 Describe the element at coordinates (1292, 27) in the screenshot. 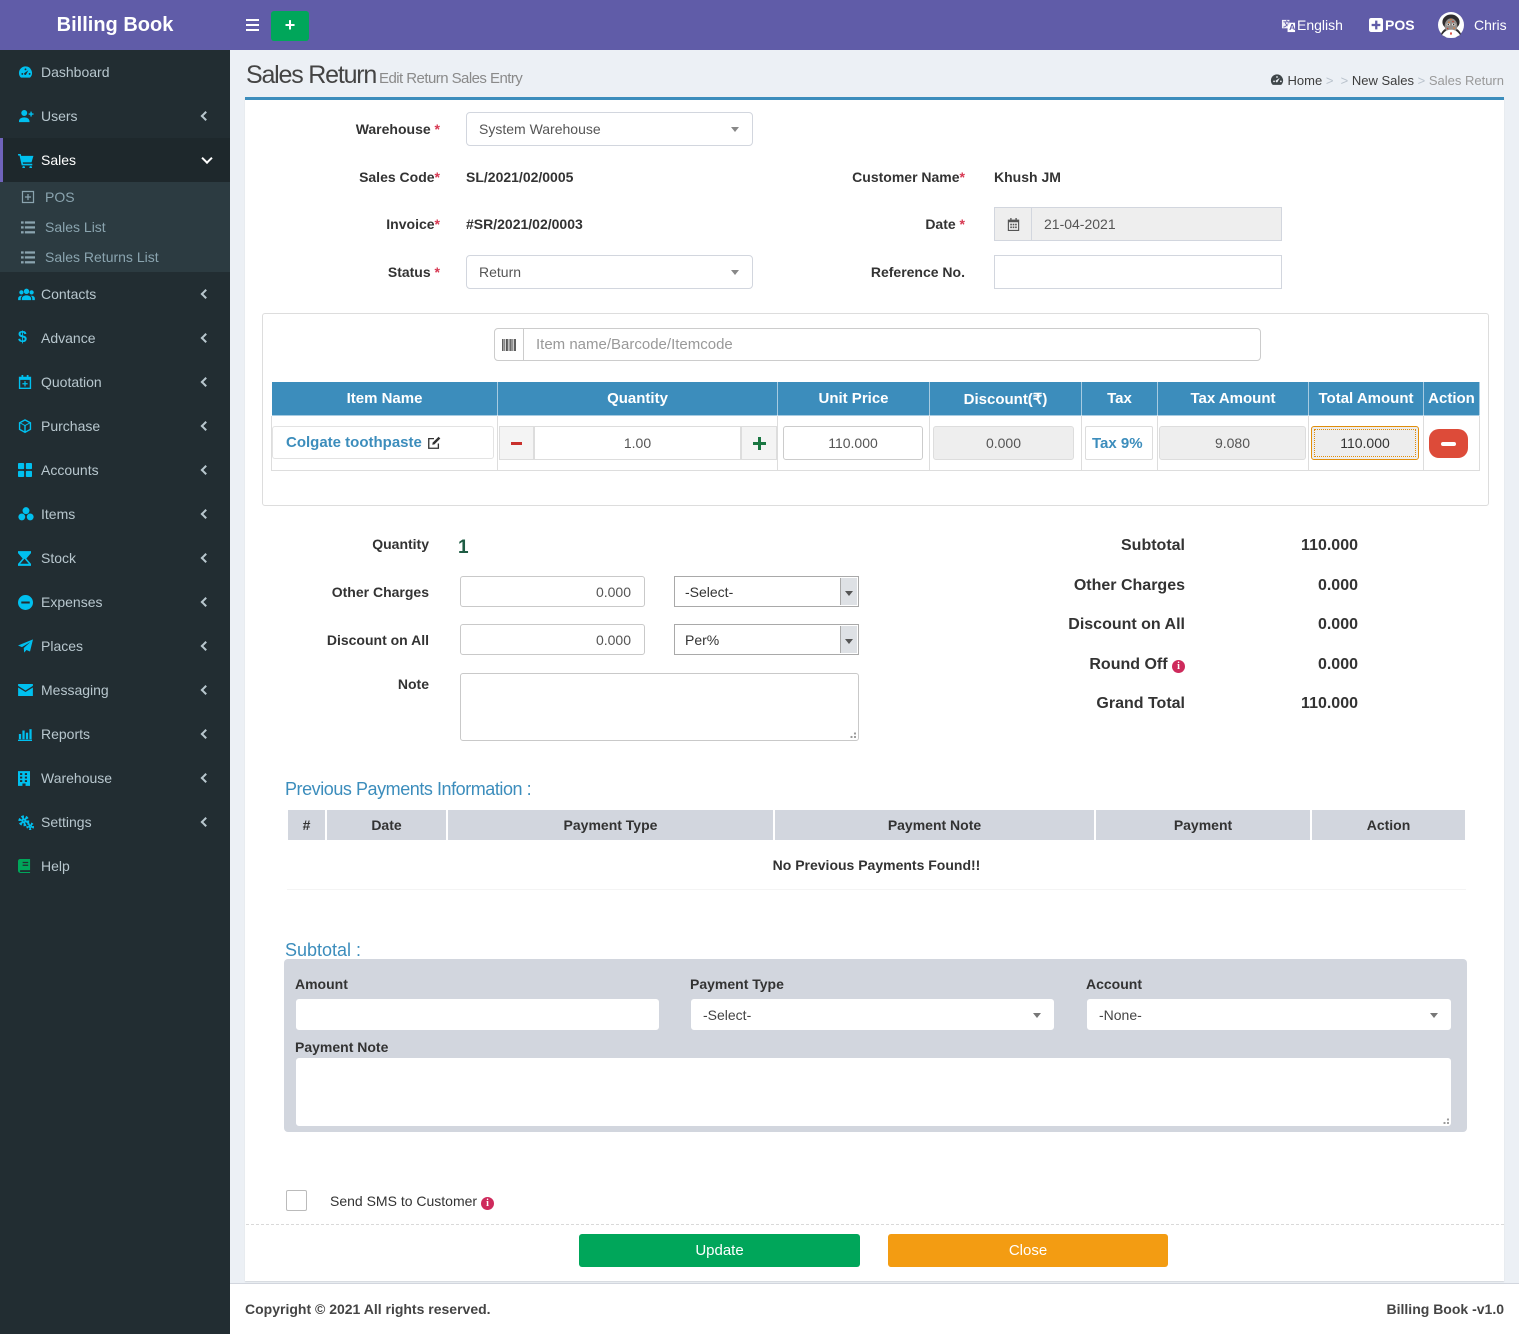

I see `svg-text: A` at that location.